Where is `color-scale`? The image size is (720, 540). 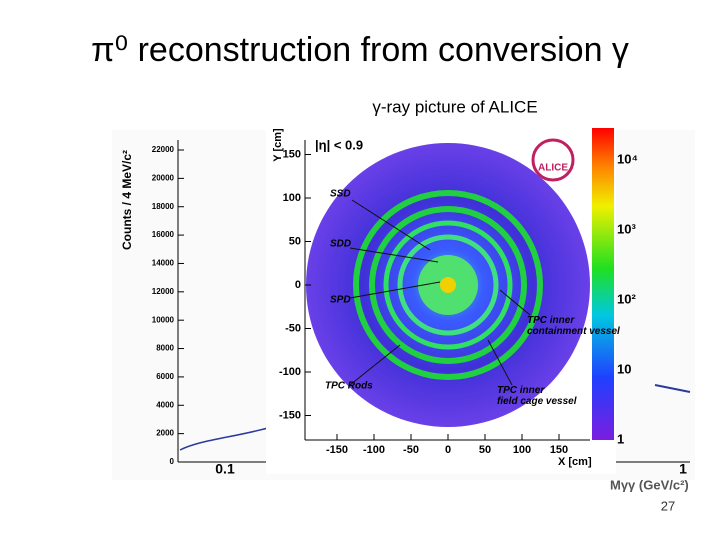 color-scale is located at coordinates (603, 284).